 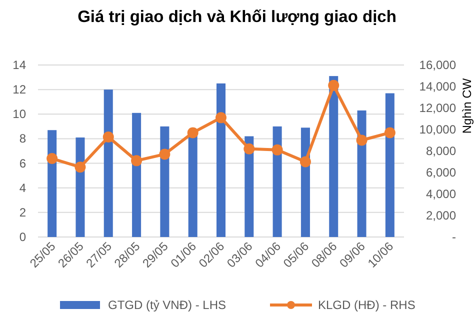 What do you see at coordinates (441, 194) in the screenshot?
I see `y2-tick-label: 4,000` at bounding box center [441, 194].